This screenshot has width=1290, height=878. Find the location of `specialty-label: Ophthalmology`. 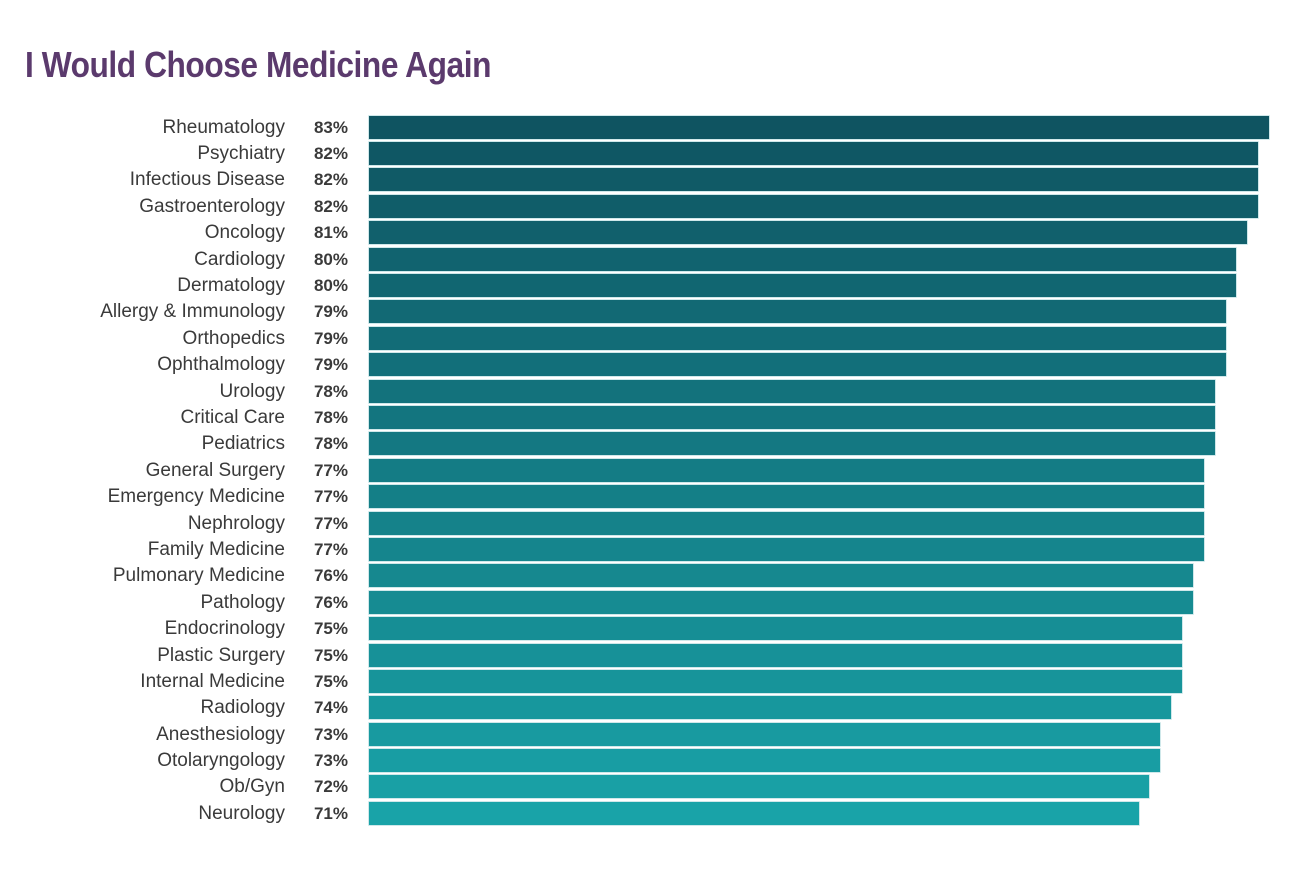

specialty-label: Ophthalmology is located at coordinates (221, 365).